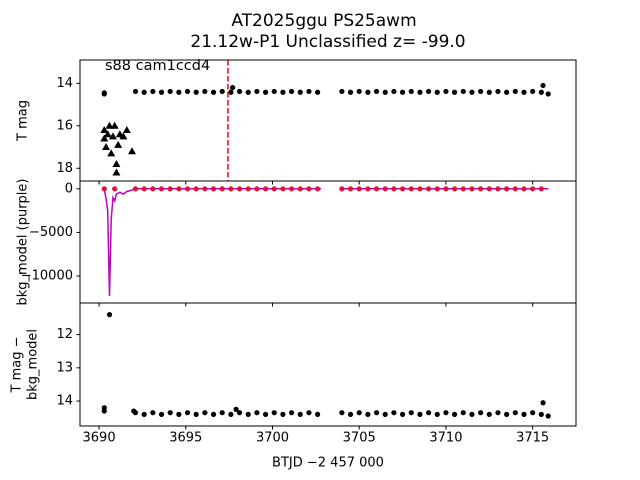  I want to click on chart-subtitle: 21.12w-P1 Unclassified z= -99.0, so click(327, 42).